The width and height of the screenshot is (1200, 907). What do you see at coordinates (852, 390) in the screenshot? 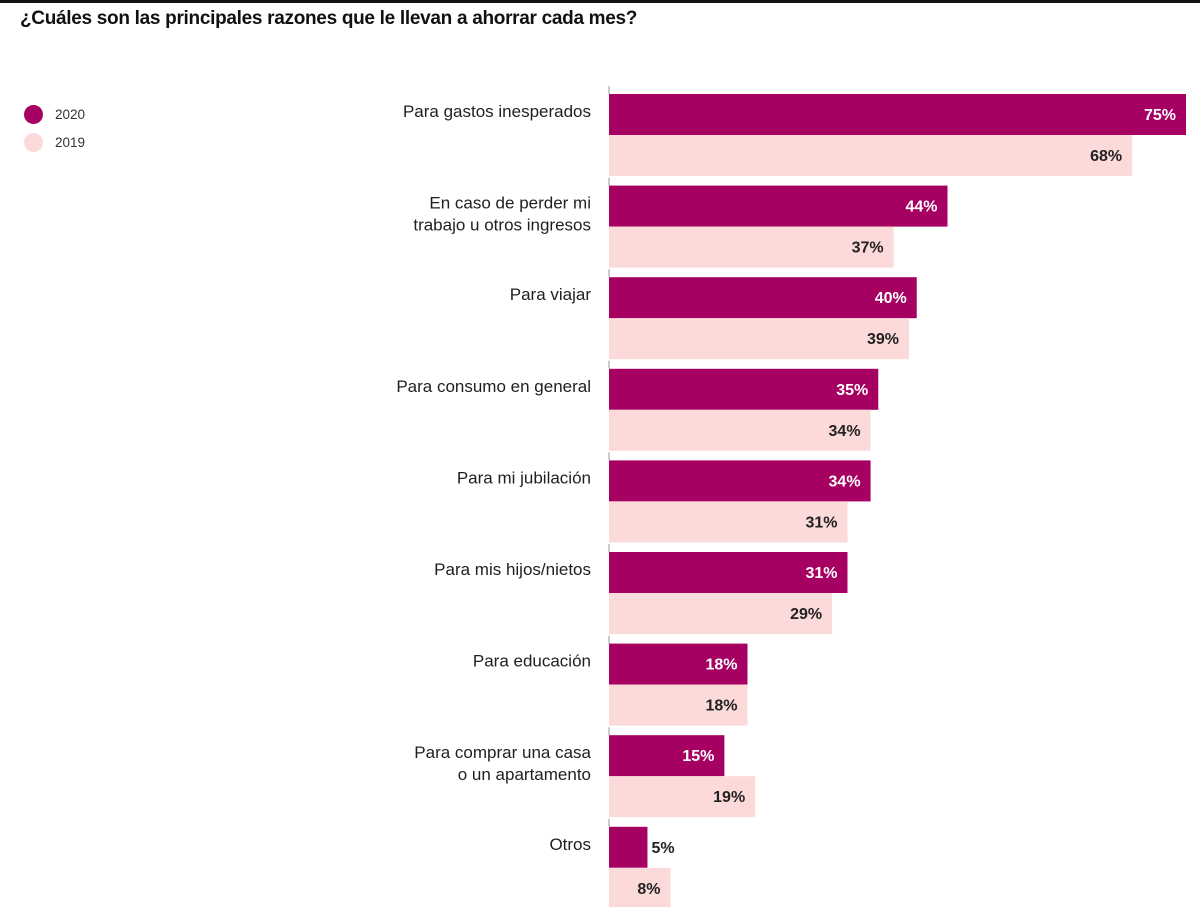
I see `value-label-2020: 35%` at bounding box center [852, 390].